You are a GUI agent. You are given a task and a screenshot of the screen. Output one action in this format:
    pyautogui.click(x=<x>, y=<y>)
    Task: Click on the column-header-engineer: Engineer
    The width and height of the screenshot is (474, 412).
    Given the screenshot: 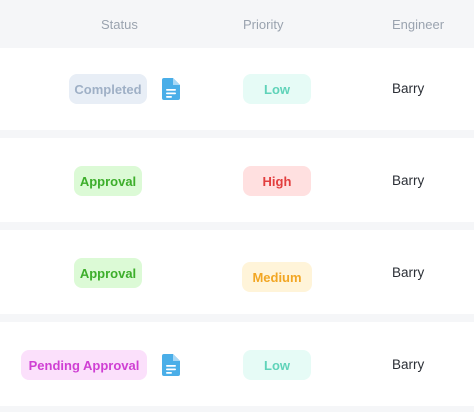 What is the action you would take?
    pyautogui.click(x=418, y=24)
    